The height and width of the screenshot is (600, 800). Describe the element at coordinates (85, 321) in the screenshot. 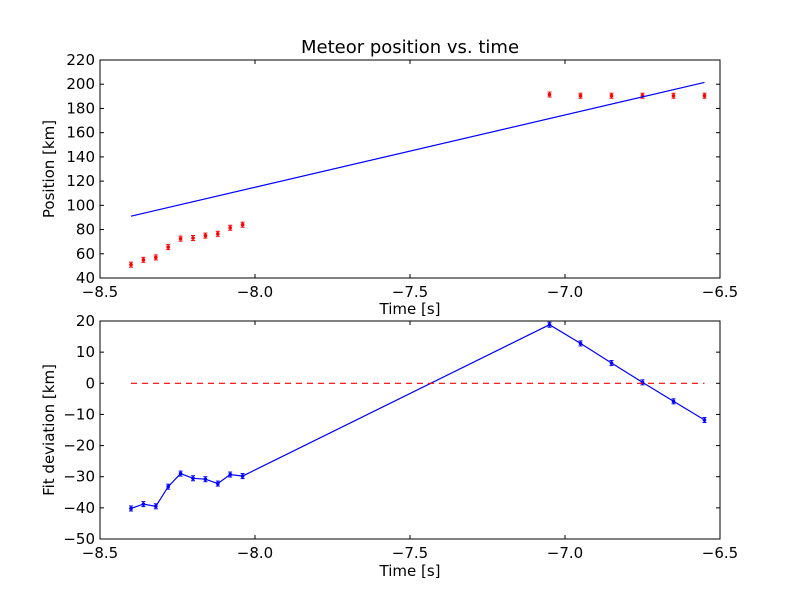

I see `deviation-y-tick-label: 20` at that location.